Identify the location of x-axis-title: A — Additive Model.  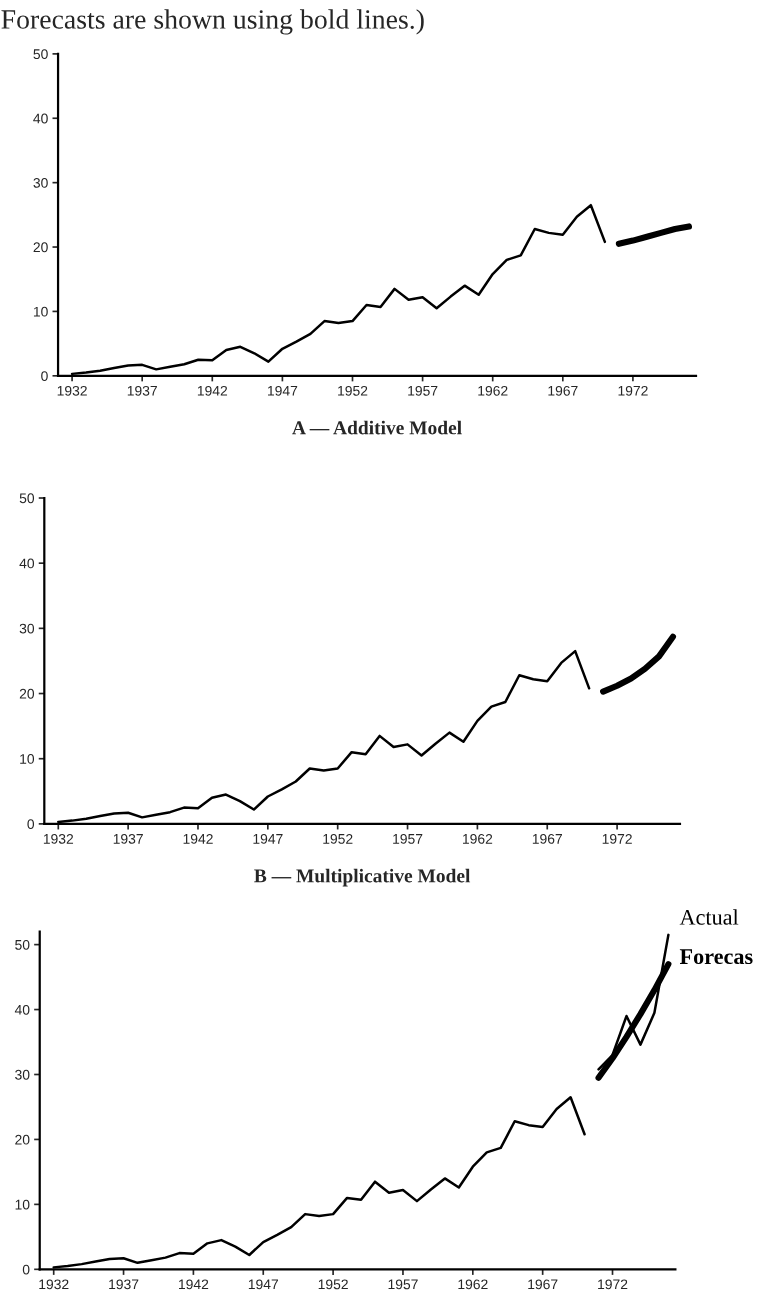
(377, 427).